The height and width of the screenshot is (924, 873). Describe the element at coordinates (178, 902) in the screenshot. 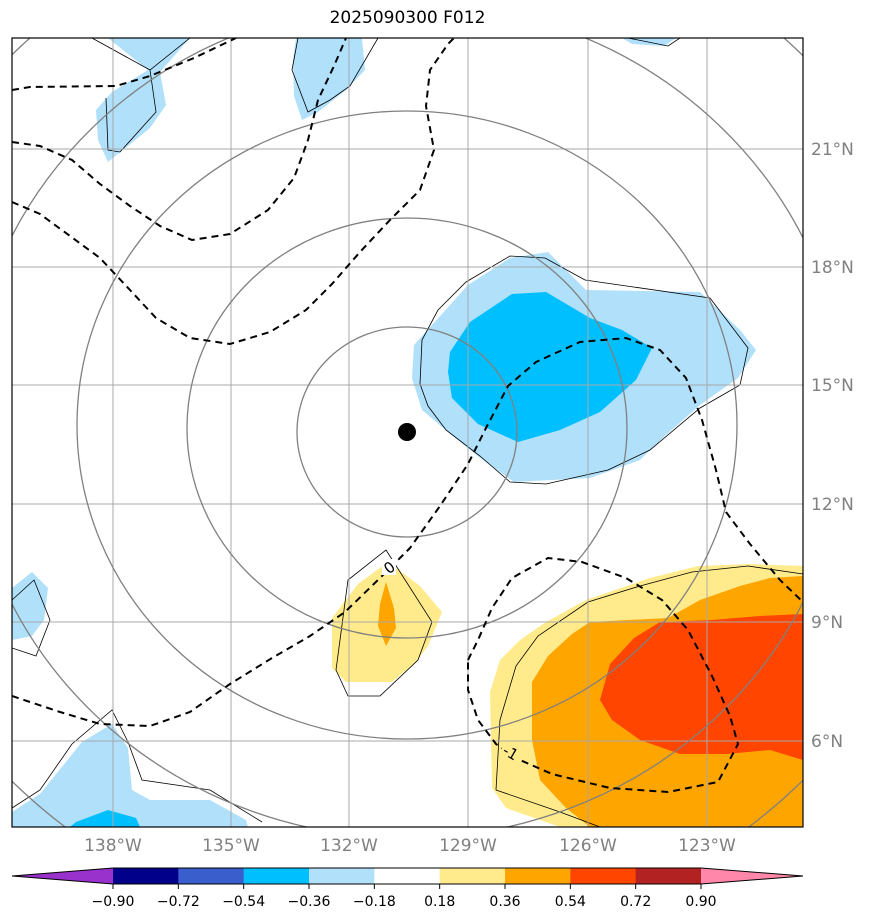

I see `colorbar-tick-label: −0.72` at that location.